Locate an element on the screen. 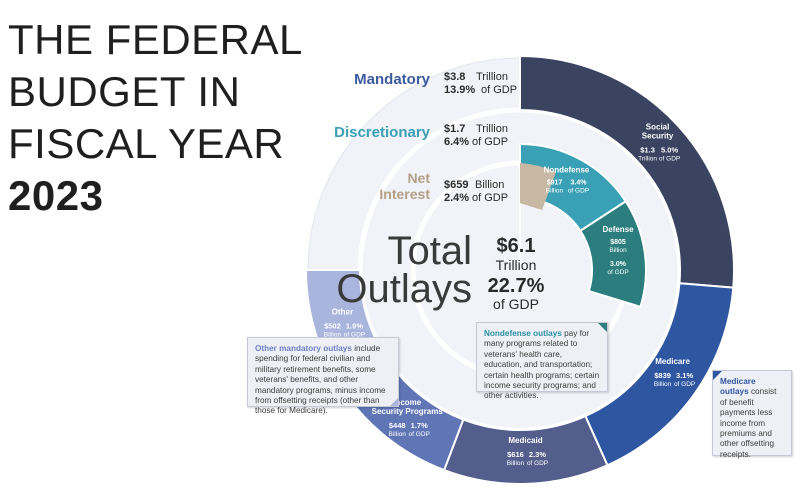  net-interest-pct: 2.4% is located at coordinates (456, 198).